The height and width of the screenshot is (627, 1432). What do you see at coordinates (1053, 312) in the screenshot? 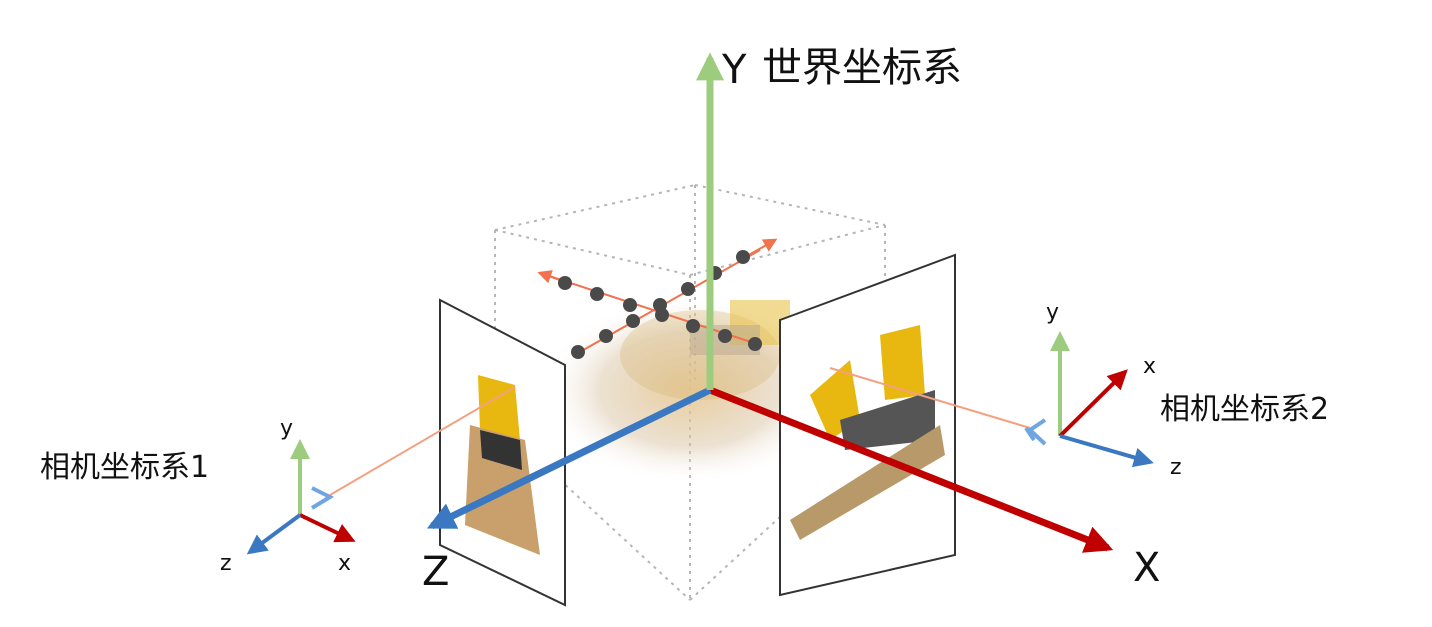
I see `camera-2-y-label: y` at bounding box center [1053, 312].